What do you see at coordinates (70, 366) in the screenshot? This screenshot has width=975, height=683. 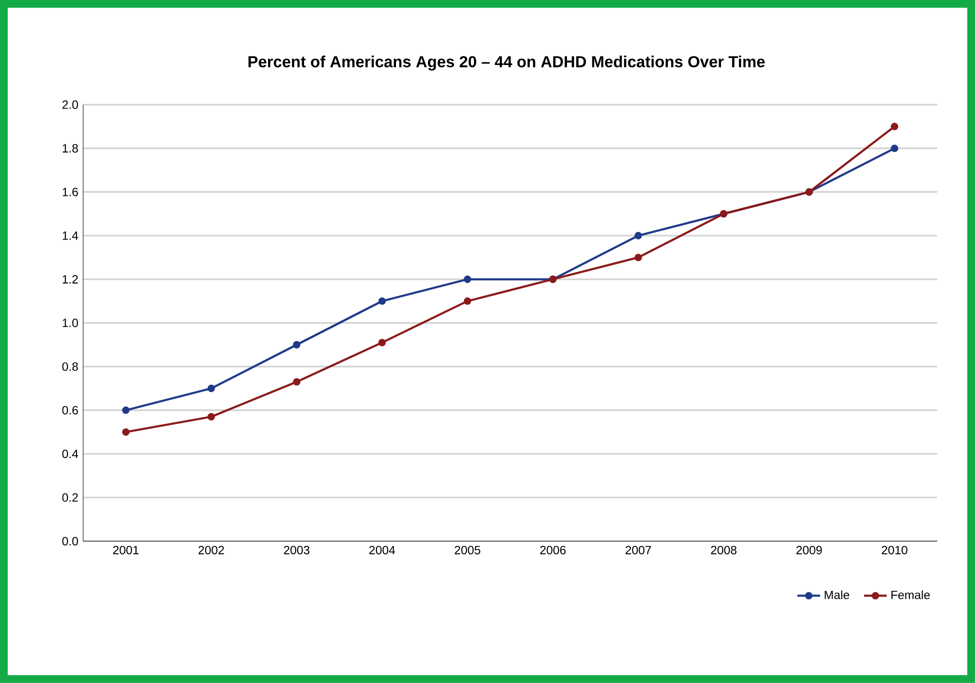 I see `y-tick-label: 0.8` at bounding box center [70, 366].